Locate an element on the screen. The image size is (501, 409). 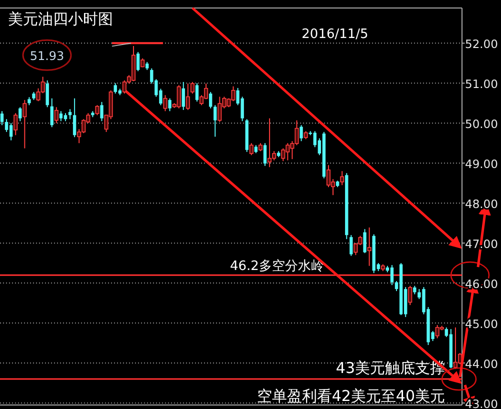
chart-title: 美元油四小时图 is located at coordinates (60, 19).